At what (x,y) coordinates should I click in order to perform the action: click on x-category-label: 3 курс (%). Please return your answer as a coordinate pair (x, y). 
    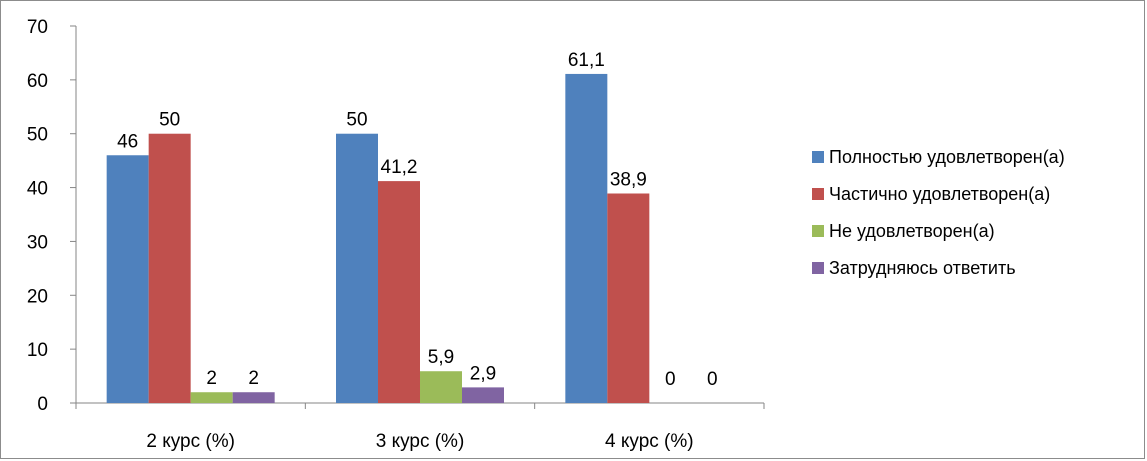
    Looking at the image, I should click on (420, 441).